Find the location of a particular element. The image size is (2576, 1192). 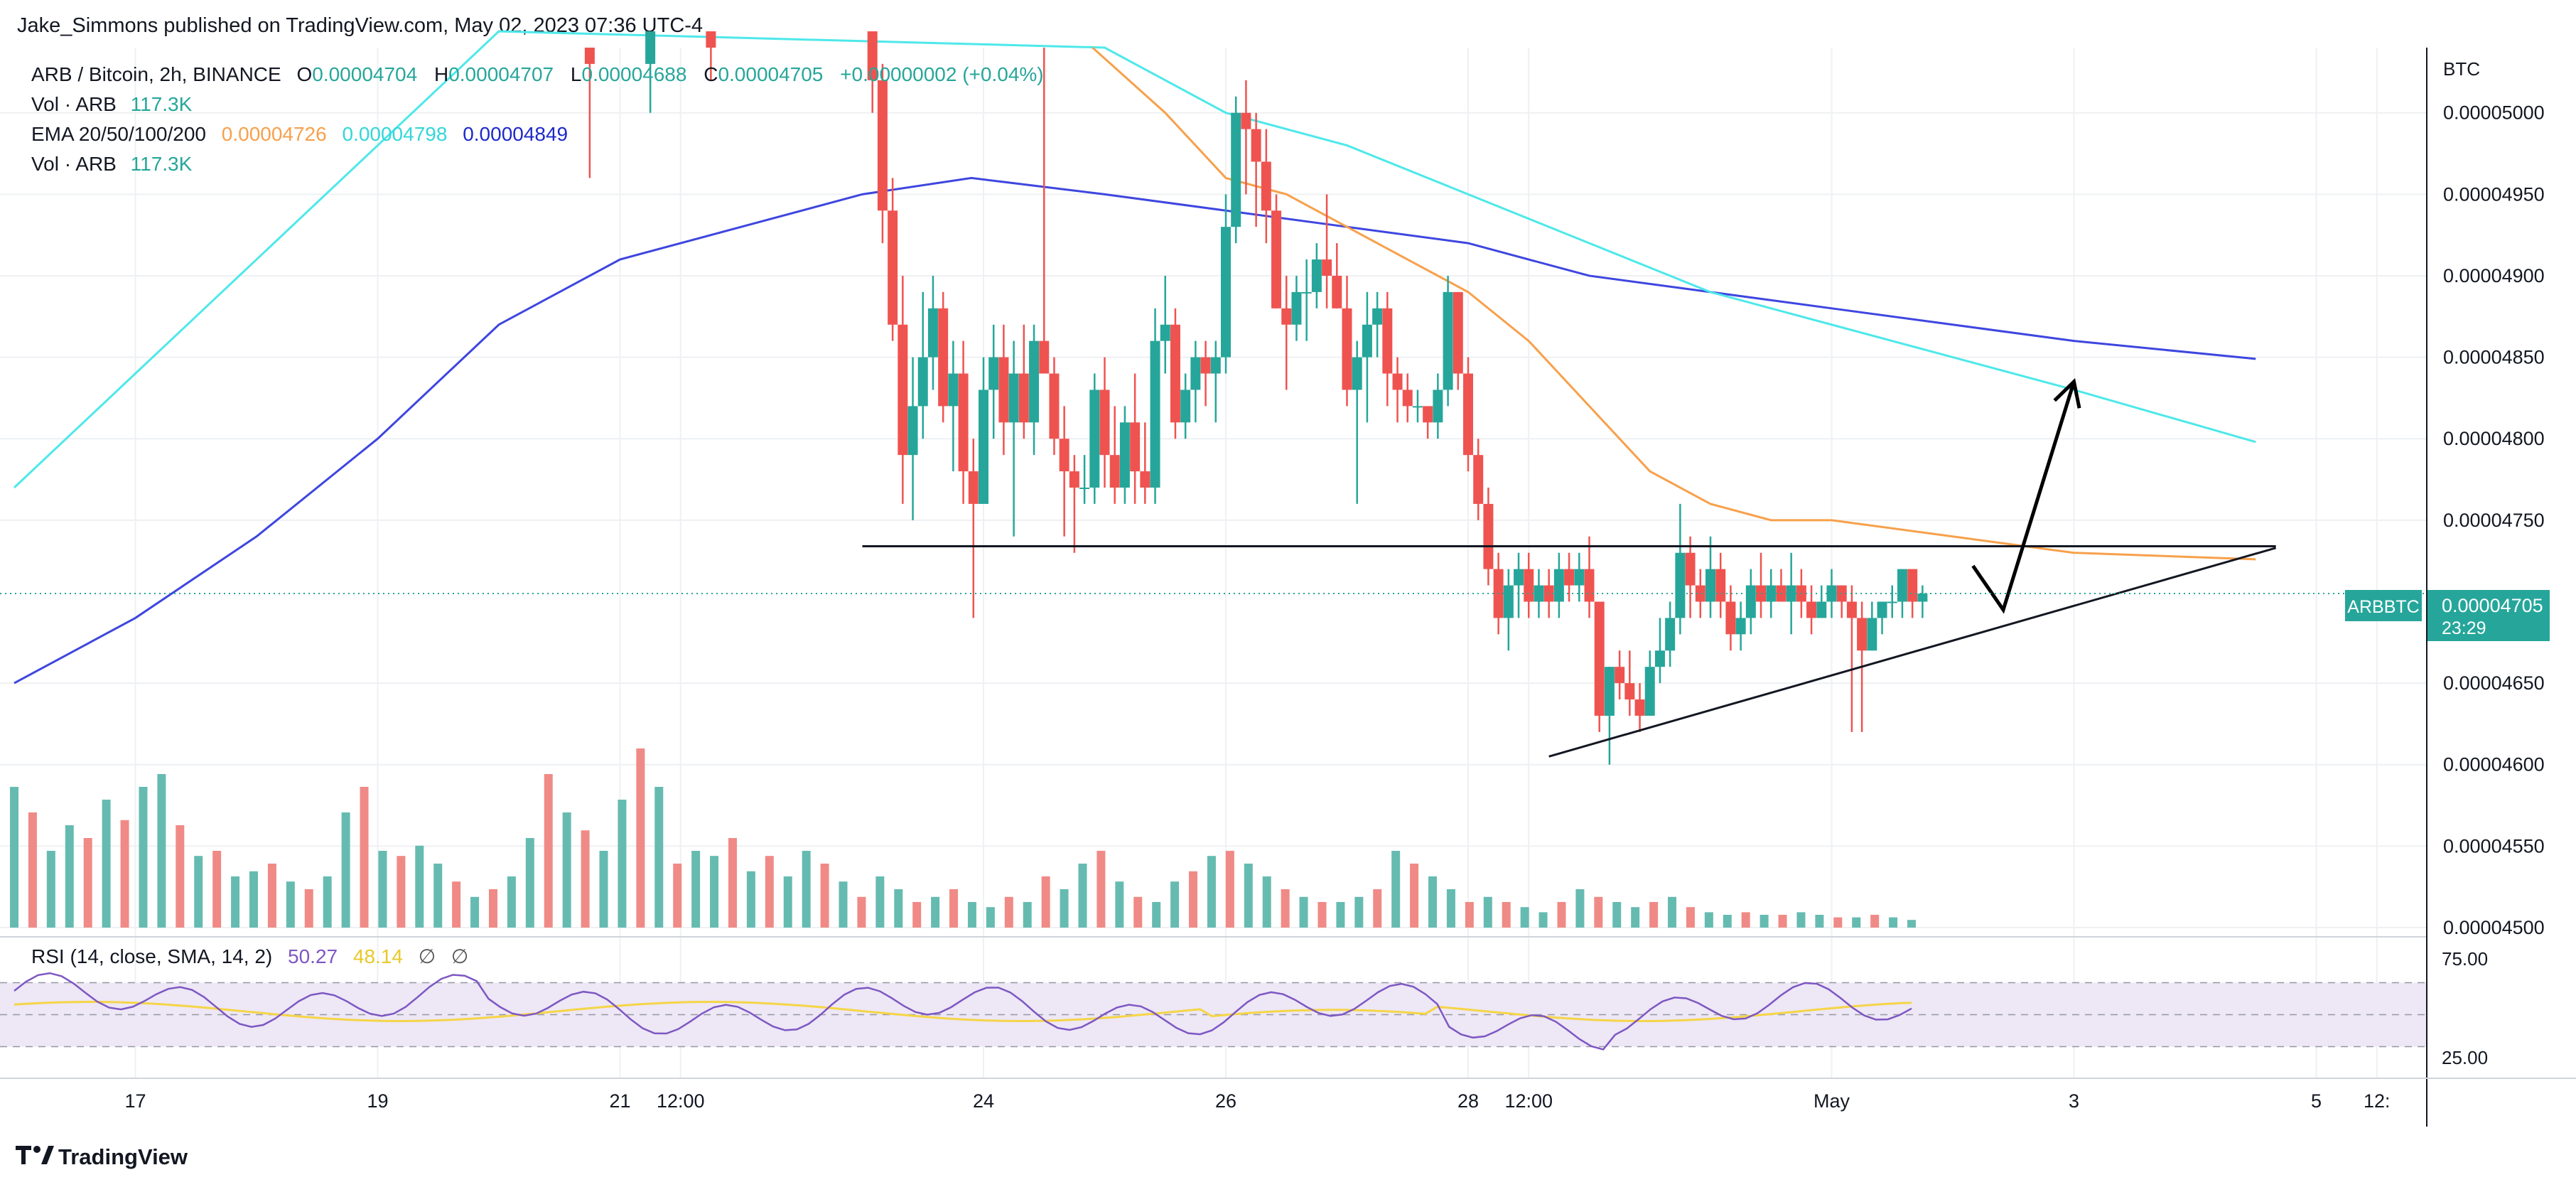

legend-ema20-value: 0.00004726 is located at coordinates (274, 134).